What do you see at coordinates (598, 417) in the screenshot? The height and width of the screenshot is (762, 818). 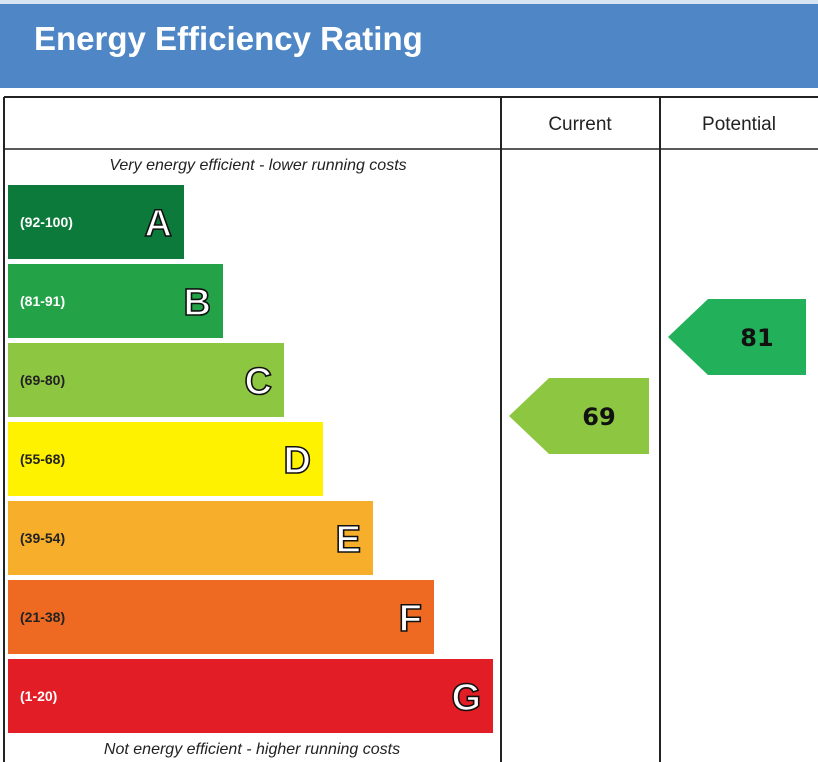 I see `current-rating-marker-value: 69` at bounding box center [598, 417].